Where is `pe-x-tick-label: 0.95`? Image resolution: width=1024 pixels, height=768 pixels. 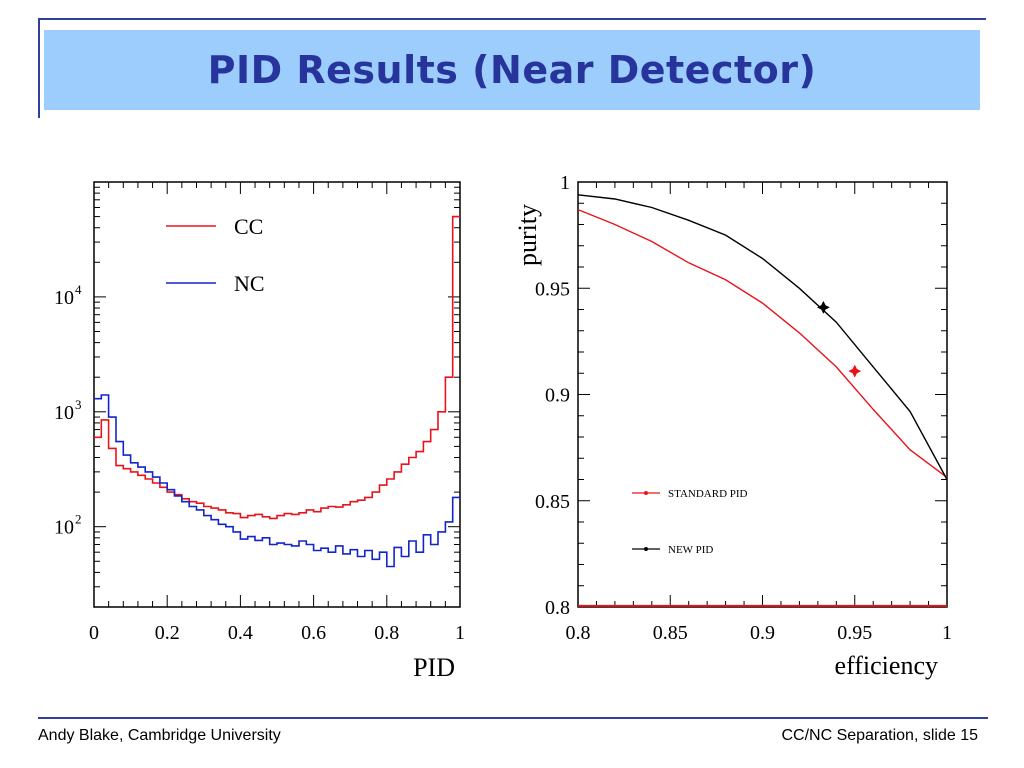 pe-x-tick-label: 0.95 is located at coordinates (854, 633).